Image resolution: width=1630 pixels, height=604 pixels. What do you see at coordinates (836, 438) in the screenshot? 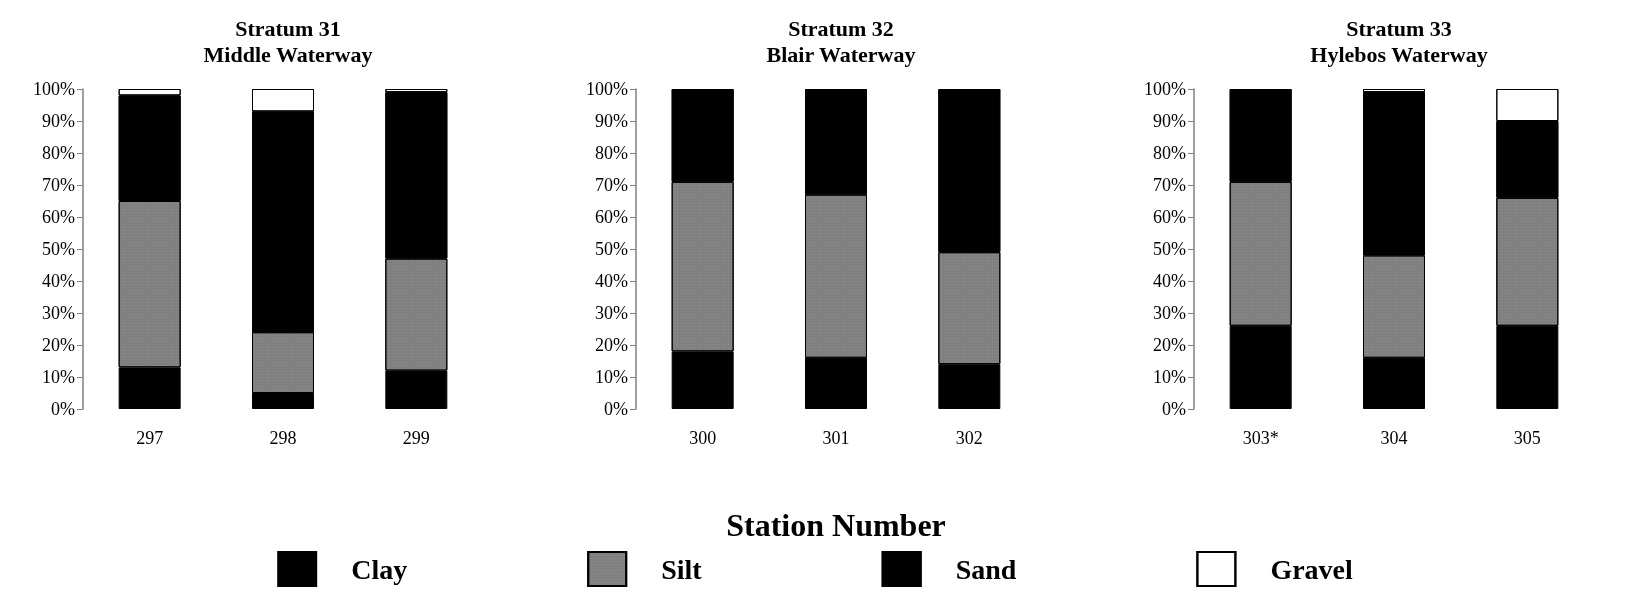
I see `x-tick-label: 301` at bounding box center [836, 438].